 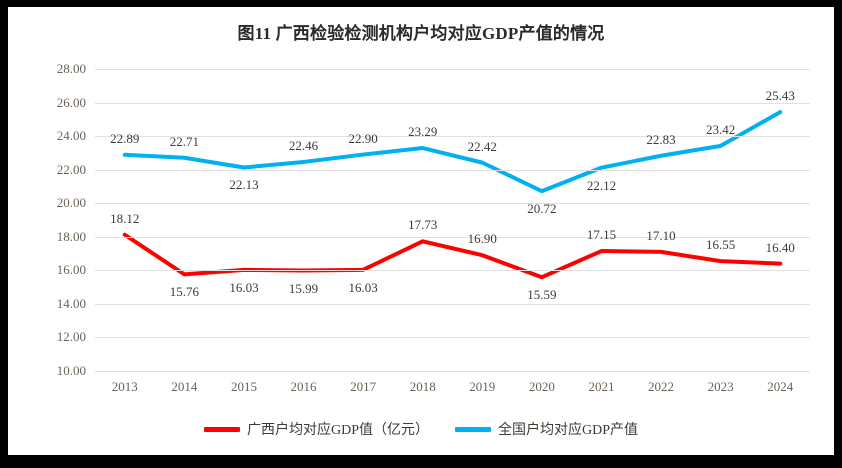 What do you see at coordinates (244, 185) in the screenshot?
I see `data-point-label: 22.13` at bounding box center [244, 185].